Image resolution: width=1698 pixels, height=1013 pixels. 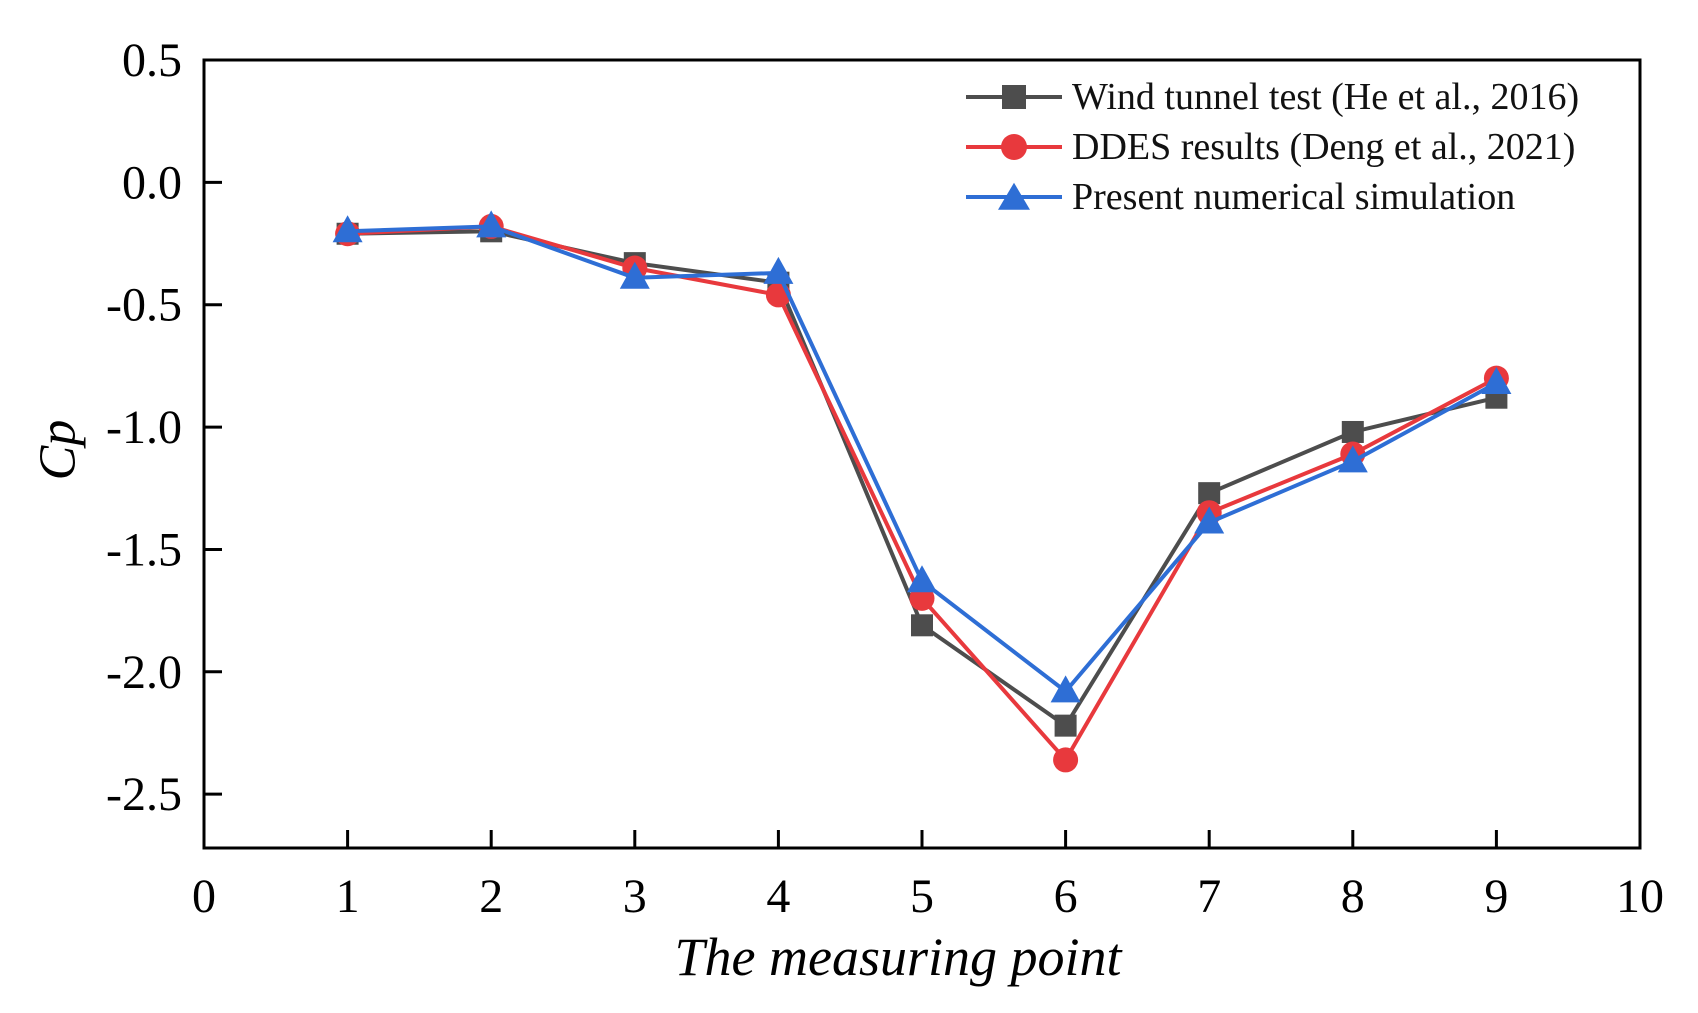 I want to click on x-axis-title: The measuring point, so click(x=898, y=957).